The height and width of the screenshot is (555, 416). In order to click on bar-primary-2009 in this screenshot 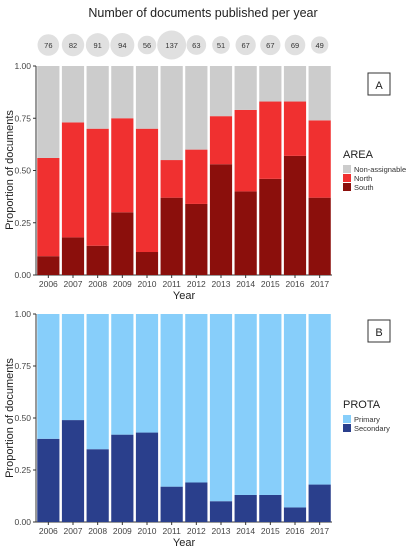, I will do `click(122, 374)`.